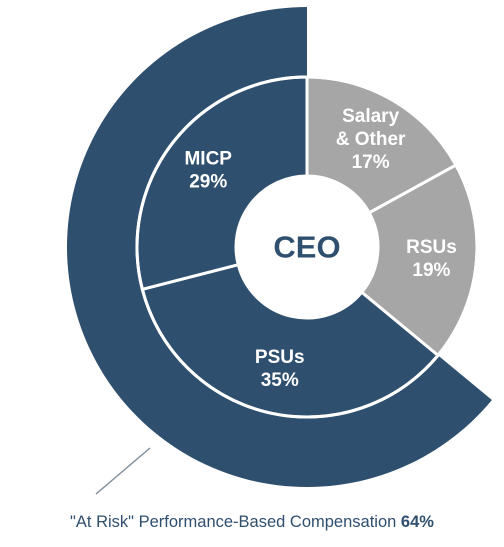 The image size is (504, 547). Describe the element at coordinates (208, 158) in the screenshot. I see `slice-name-micp: MICP` at that location.